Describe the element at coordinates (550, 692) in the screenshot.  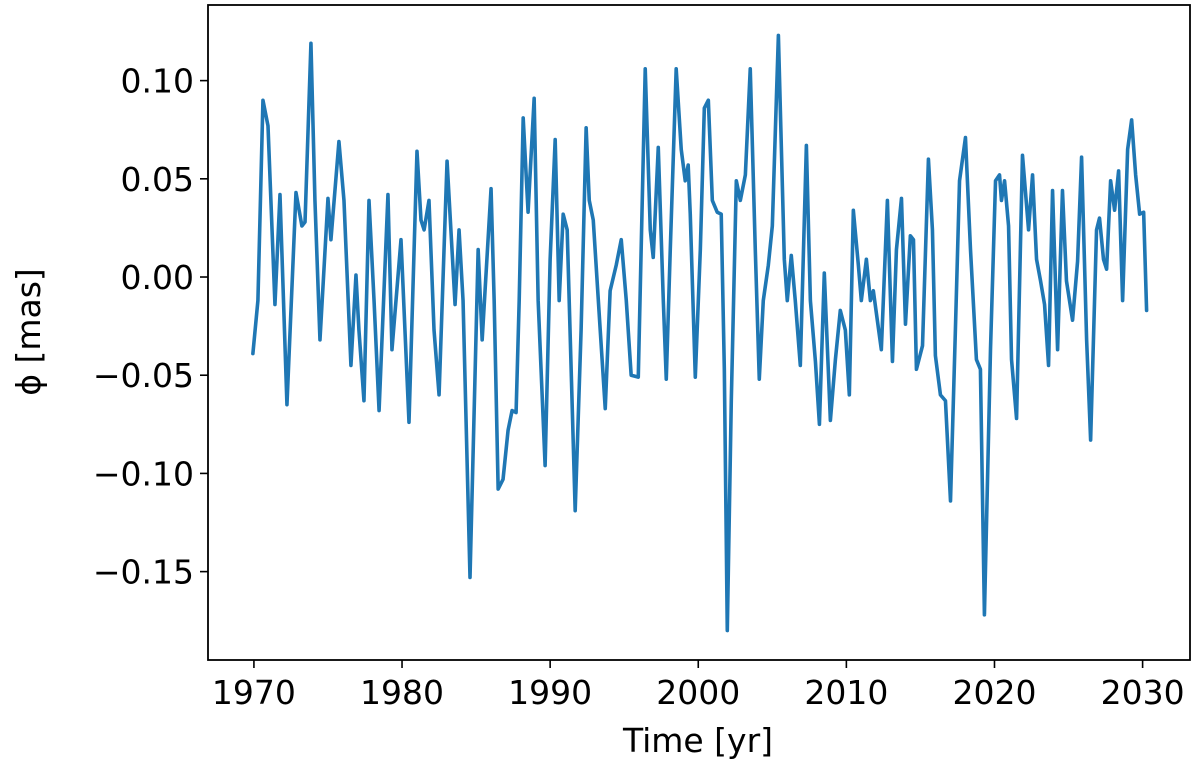
I see `x-tick-label: 1990` at that location.